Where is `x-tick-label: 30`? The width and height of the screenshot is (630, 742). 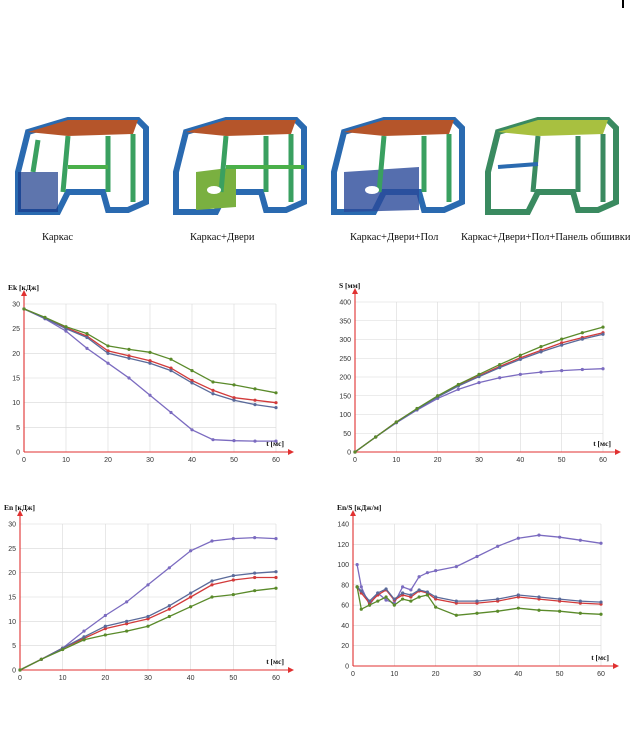 x-tick-label: 30 is located at coordinates (477, 674).